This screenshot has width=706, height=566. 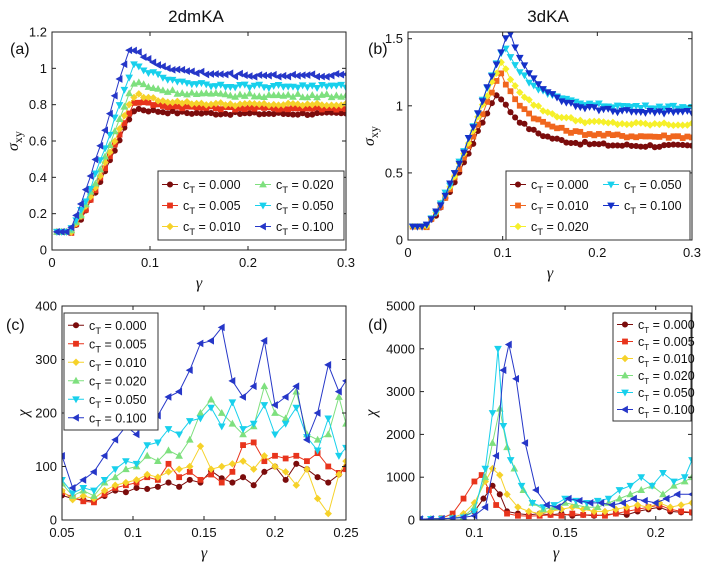 What do you see at coordinates (556, 430) in the screenshot?
I see `plot-area` at bounding box center [556, 430].